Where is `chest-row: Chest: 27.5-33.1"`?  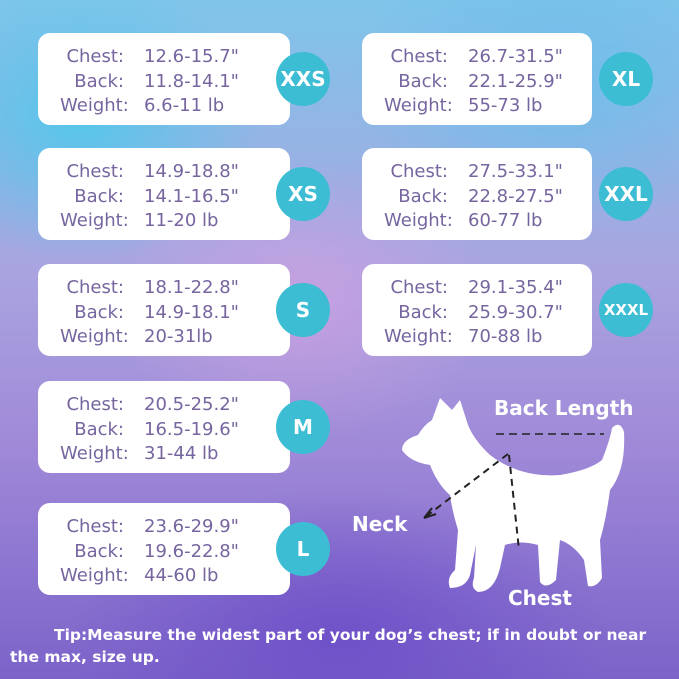 chest-row: Chest: 27.5-33.1" is located at coordinates (473, 172).